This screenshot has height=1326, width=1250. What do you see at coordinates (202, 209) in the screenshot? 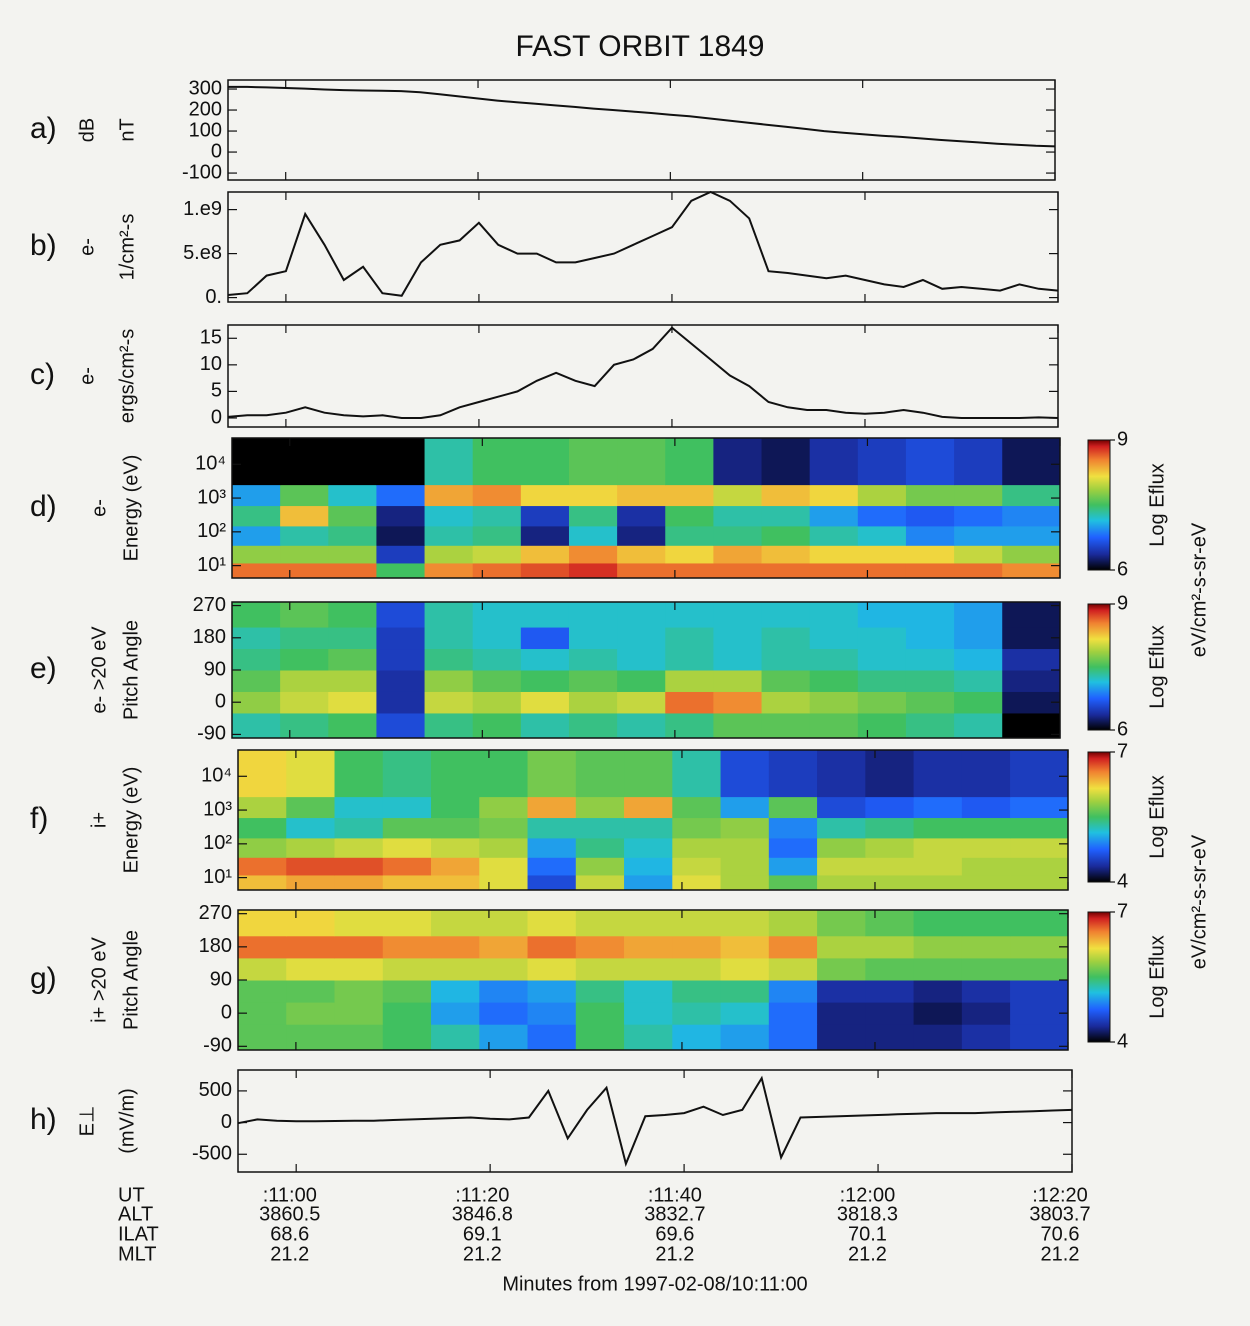
I see `y-tick-label: 1.e9` at bounding box center [202, 209].